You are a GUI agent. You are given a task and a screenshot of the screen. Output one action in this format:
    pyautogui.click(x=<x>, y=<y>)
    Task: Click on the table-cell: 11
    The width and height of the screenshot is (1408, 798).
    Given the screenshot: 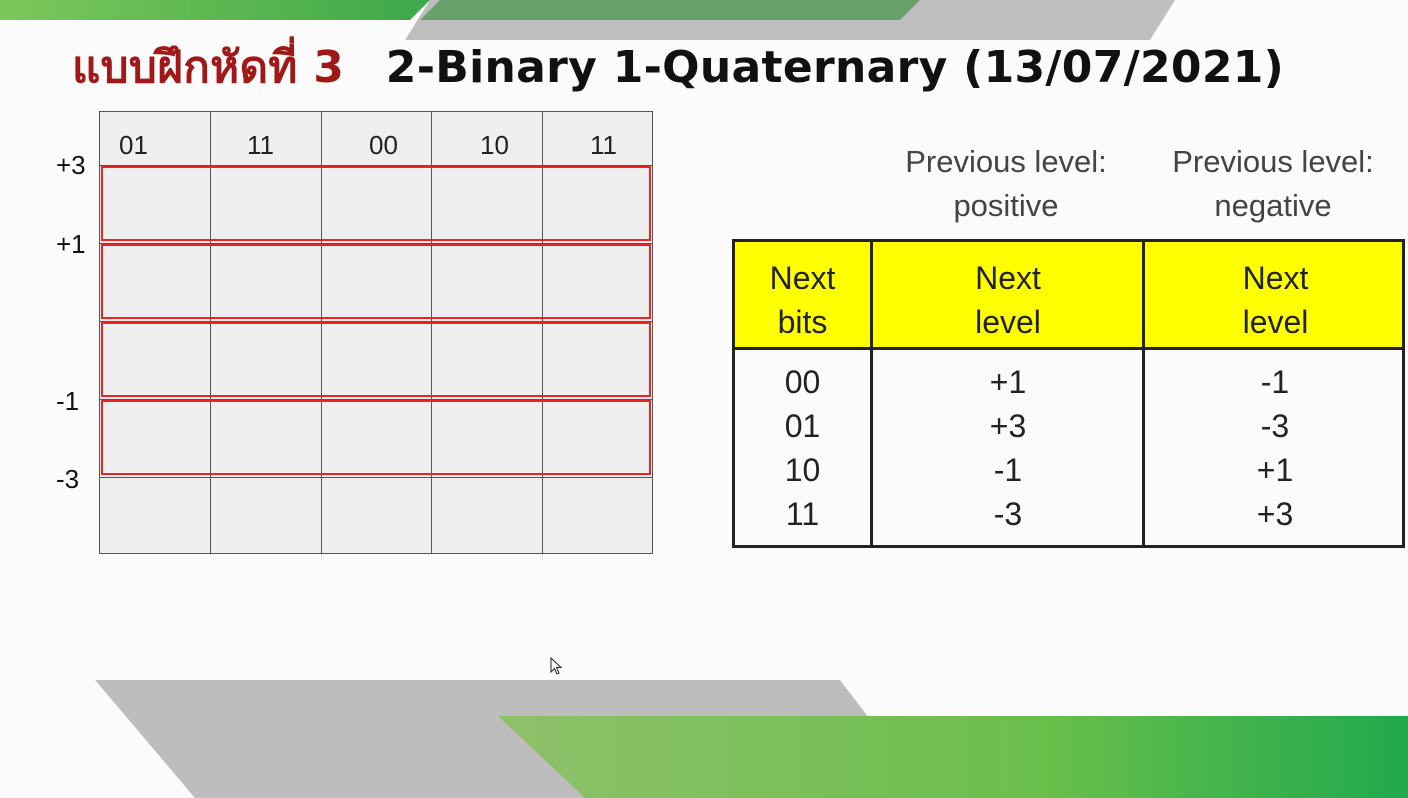 What is the action you would take?
    pyautogui.click(x=802, y=514)
    